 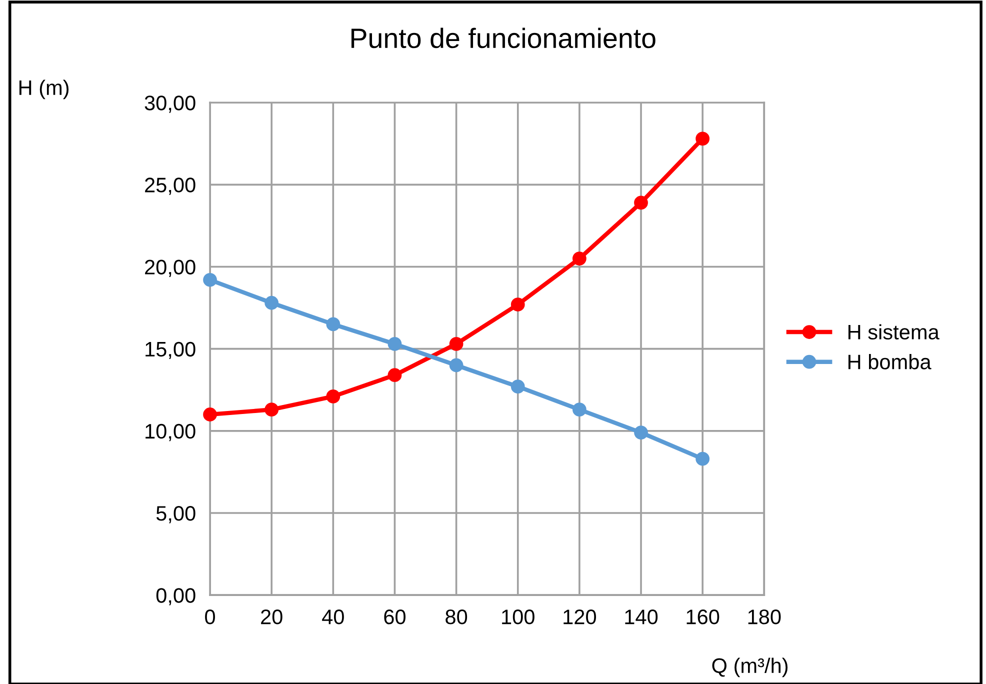 I want to click on x-axis-title: Q (m³/h), so click(x=750, y=668).